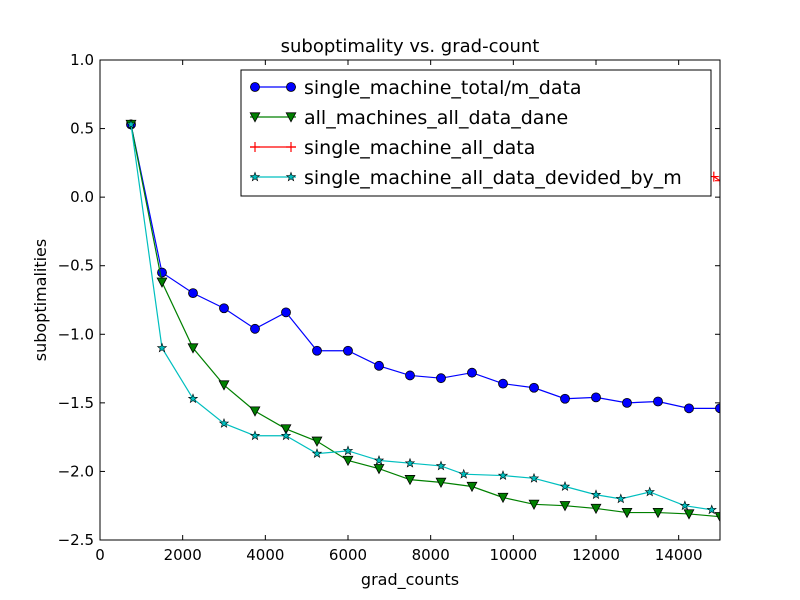  I want to click on series-line, so click(716, 179).